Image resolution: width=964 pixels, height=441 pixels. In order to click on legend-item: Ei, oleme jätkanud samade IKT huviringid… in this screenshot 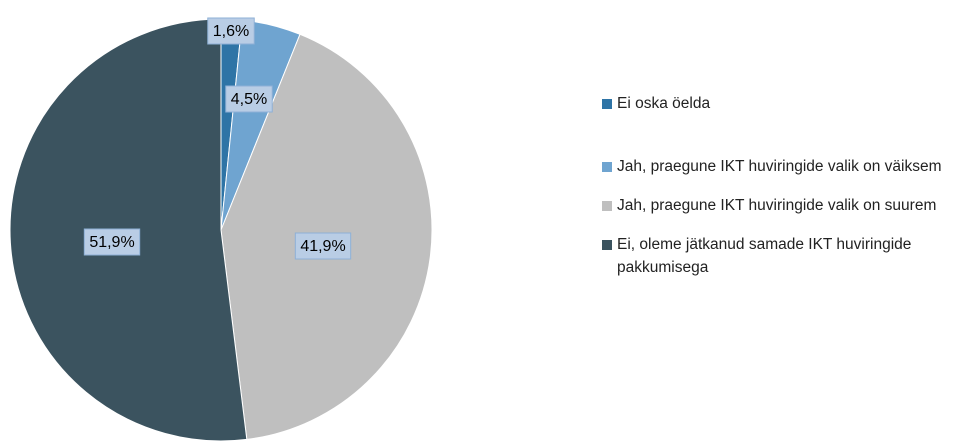, I will do `click(781, 256)`.